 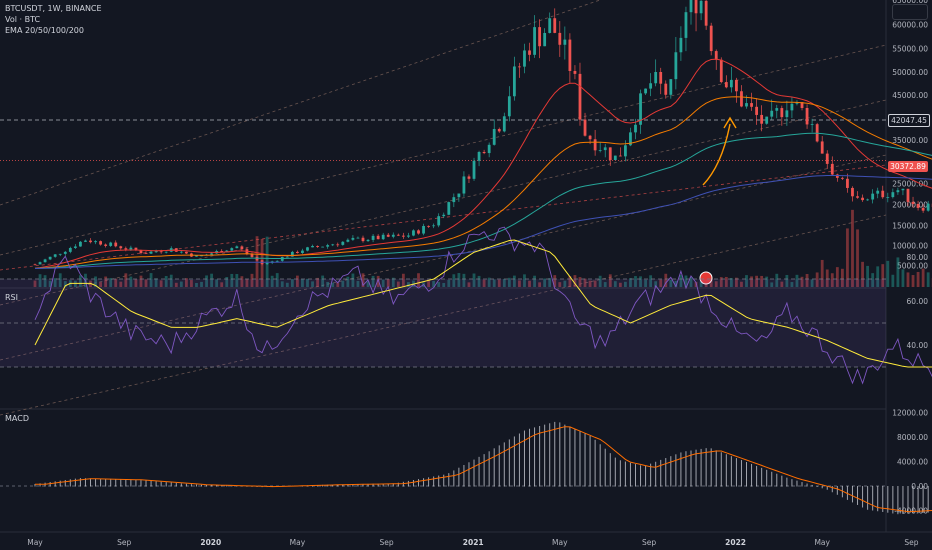 What do you see at coordinates (23, 19) in the screenshot?
I see `volume-label: Vol · BTC` at bounding box center [23, 19].